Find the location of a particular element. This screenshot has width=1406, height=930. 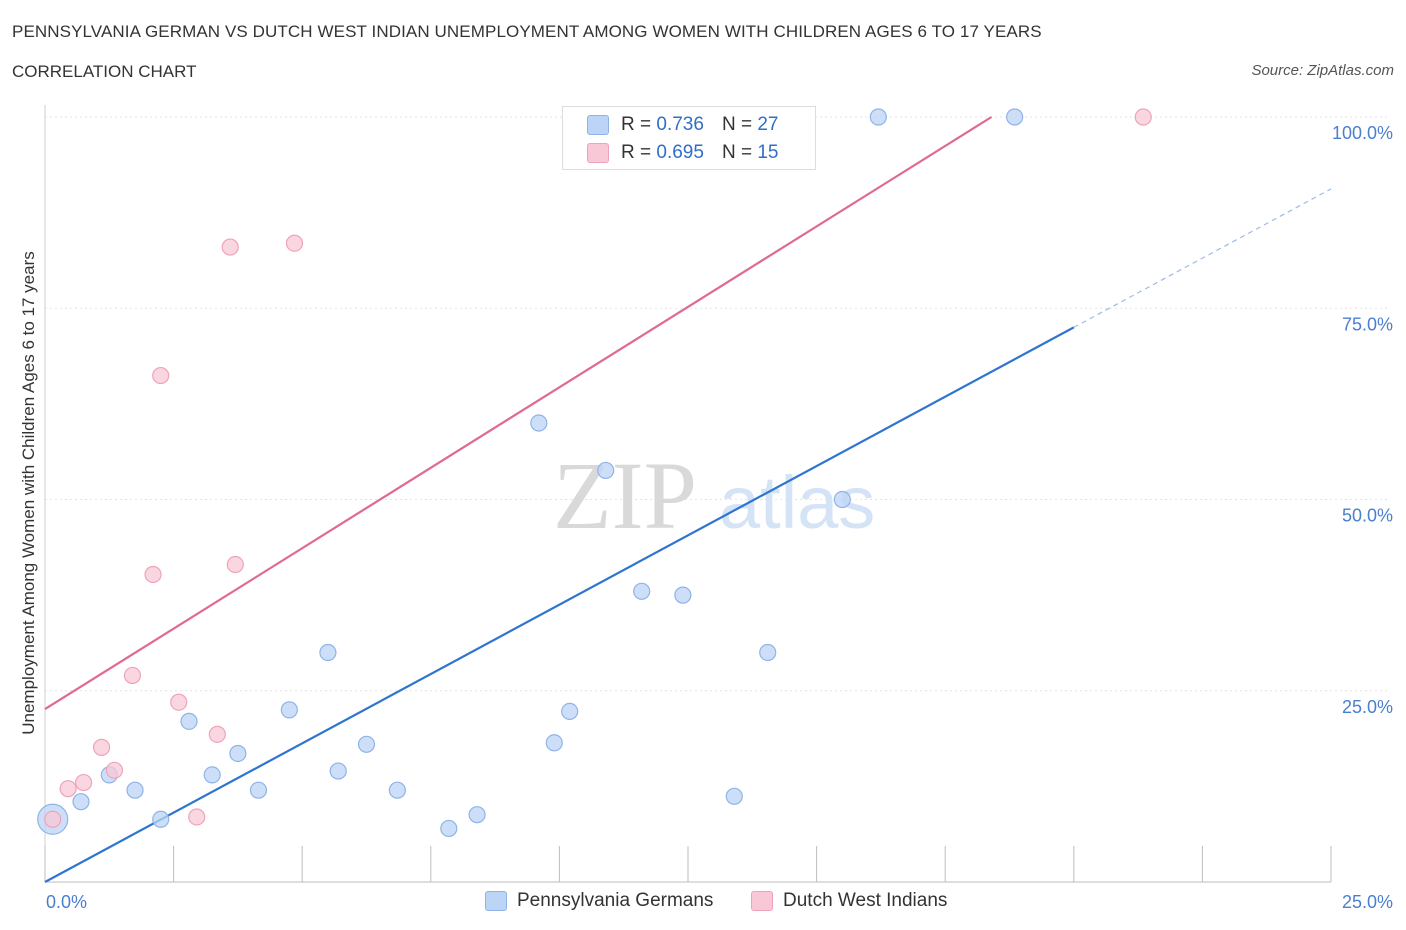

legend-item-pennsylvania-germans: Pennsylvania Germans is located at coordinates (599, 901).